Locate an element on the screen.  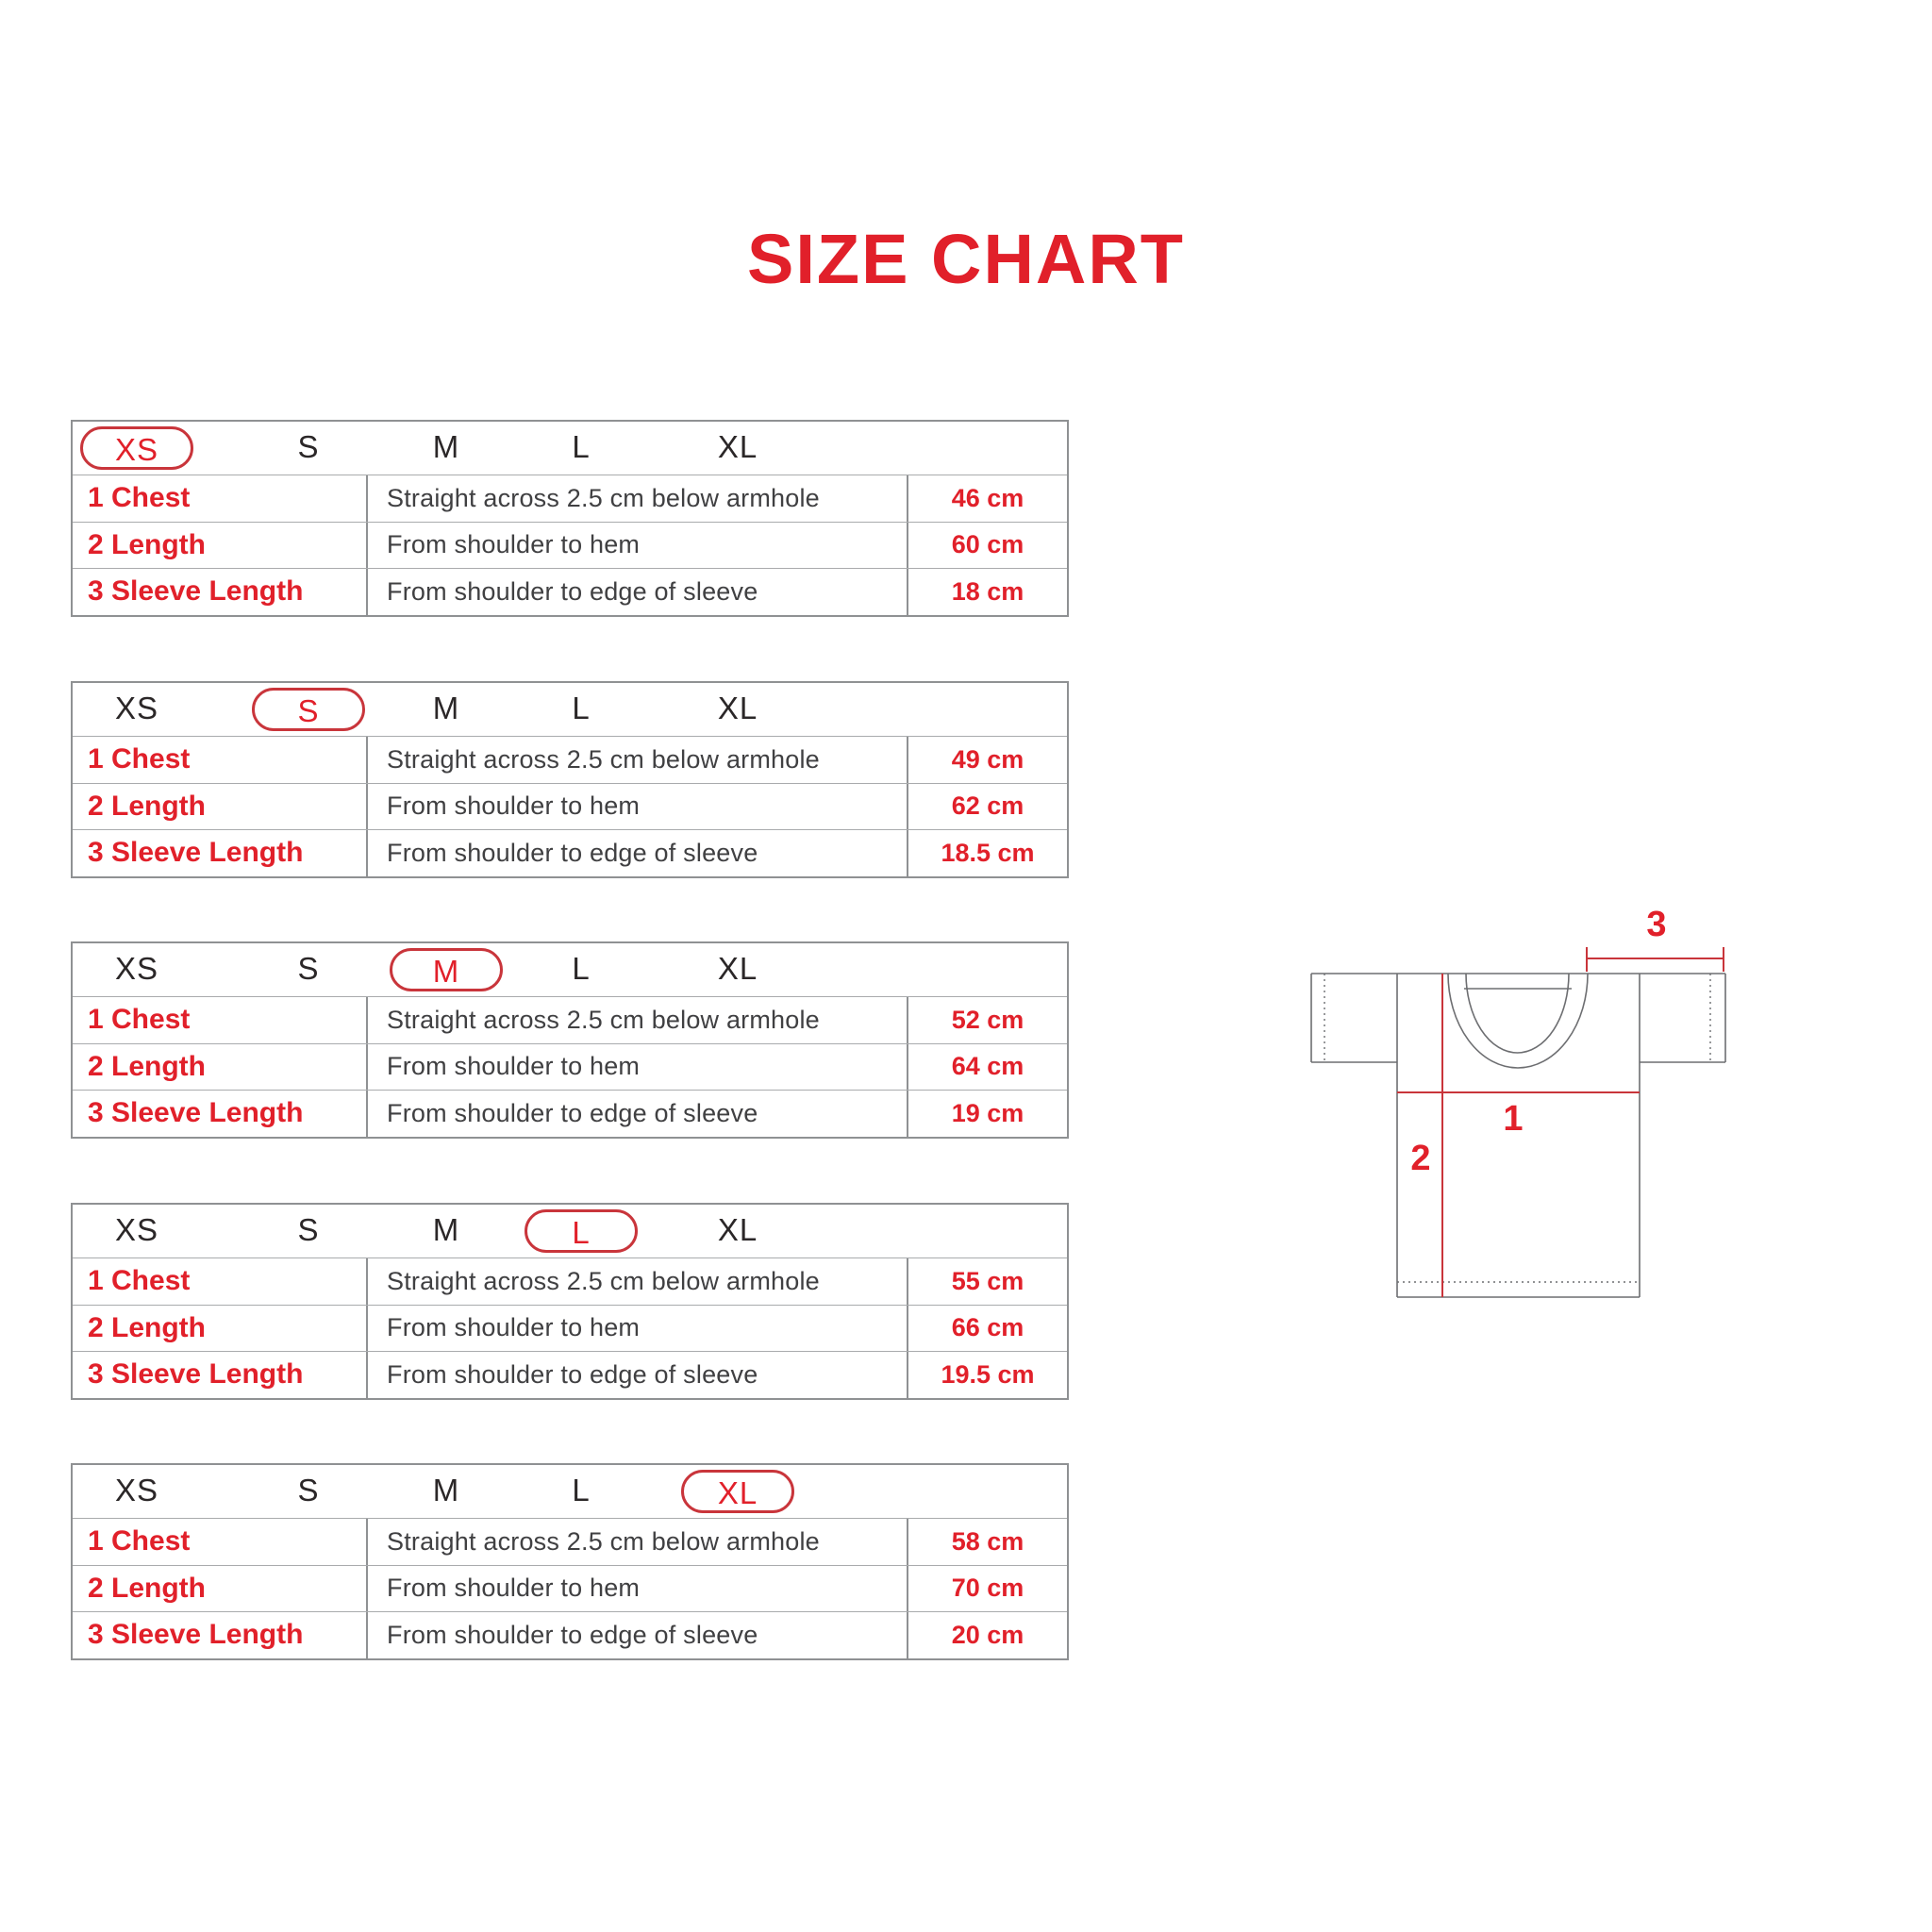
collar-outer-arc is located at coordinates (1518, 1021).